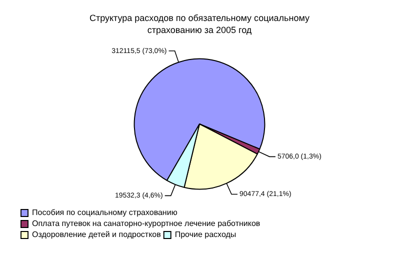 This screenshot has height=263, width=399. I want to click on legend-label: Оздоровление детей и подростков, so click(96, 235).